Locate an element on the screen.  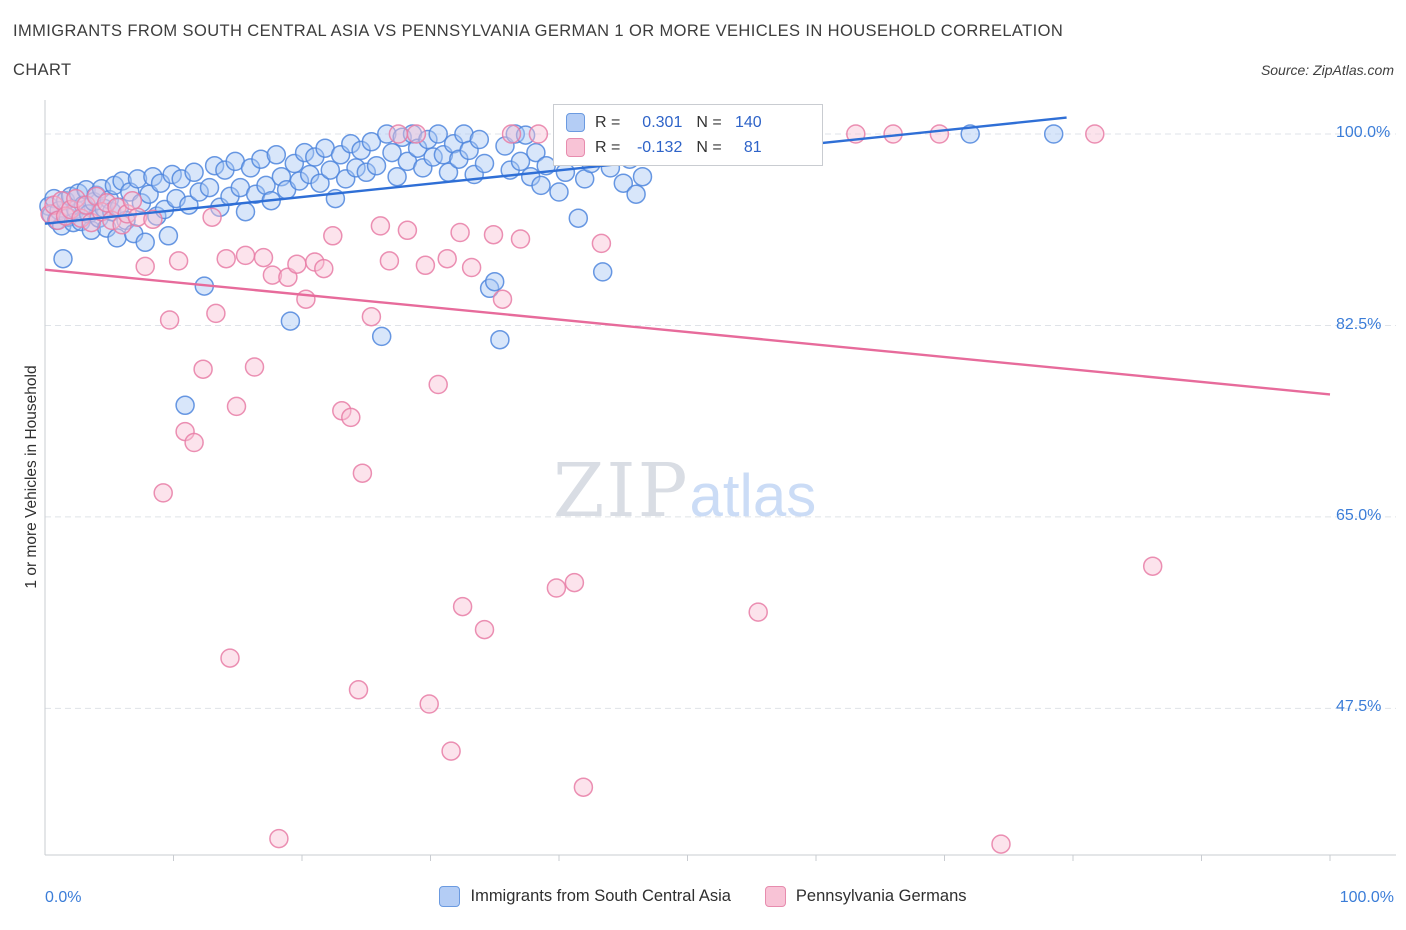
y-tick-65: 65.0% is located at coordinates (1359, 515).